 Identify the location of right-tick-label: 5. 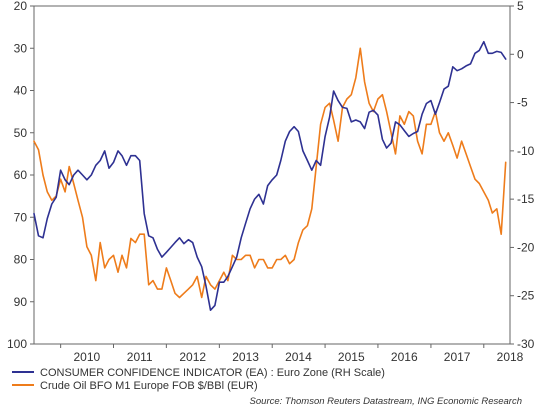
(520, 6).